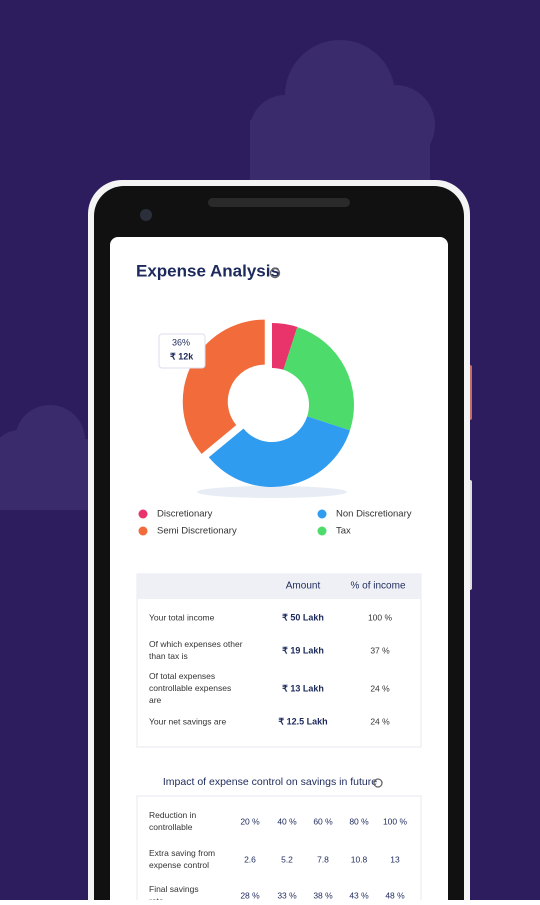  I want to click on legend-label: Tax, so click(343, 531).